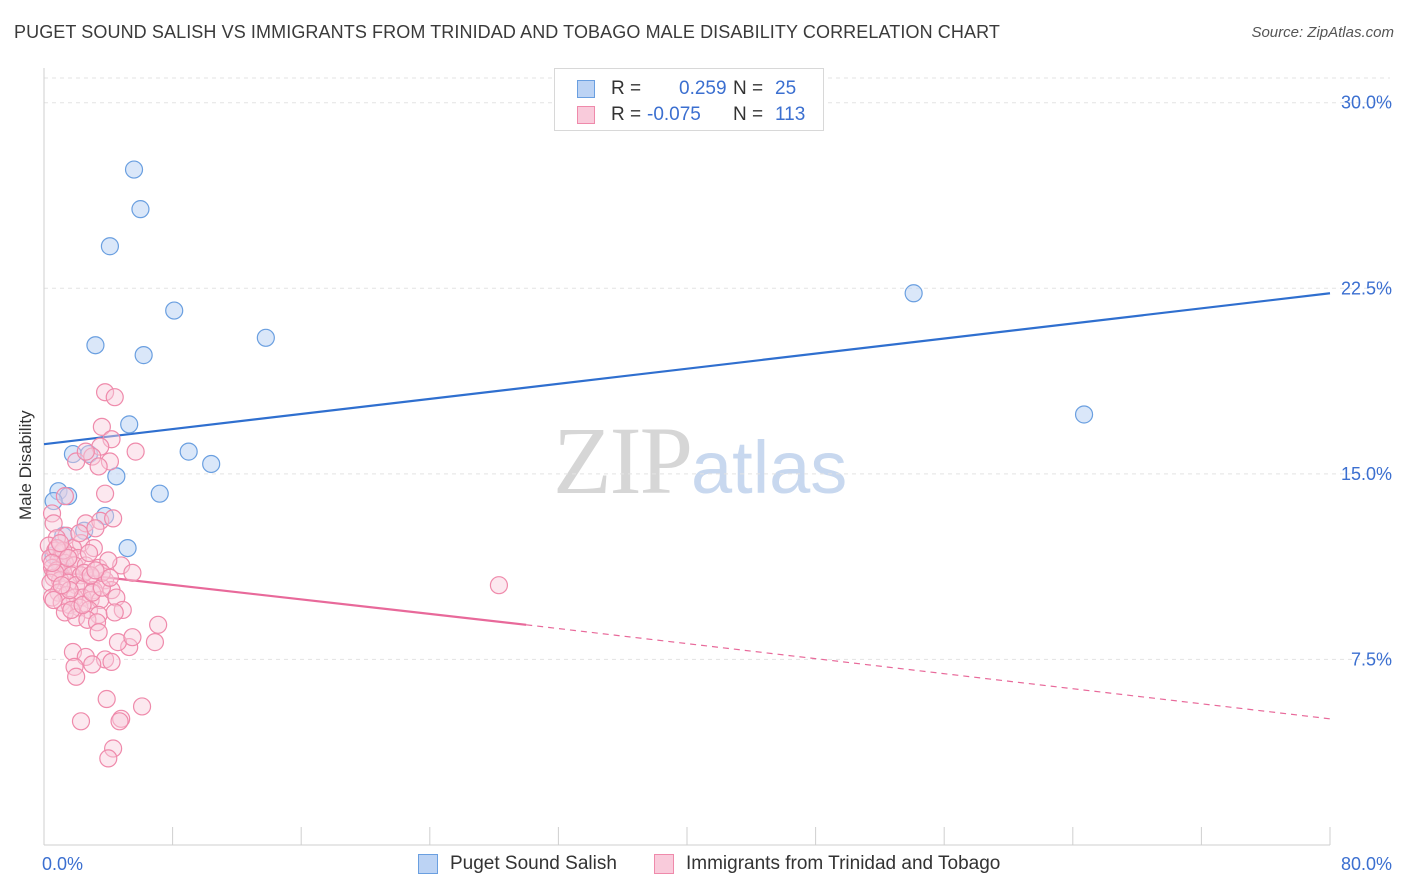 Image resolution: width=1406 pixels, height=892 pixels. Describe the element at coordinates (674, 114) in the screenshot. I see `legend-r-value: -0.075` at that location.